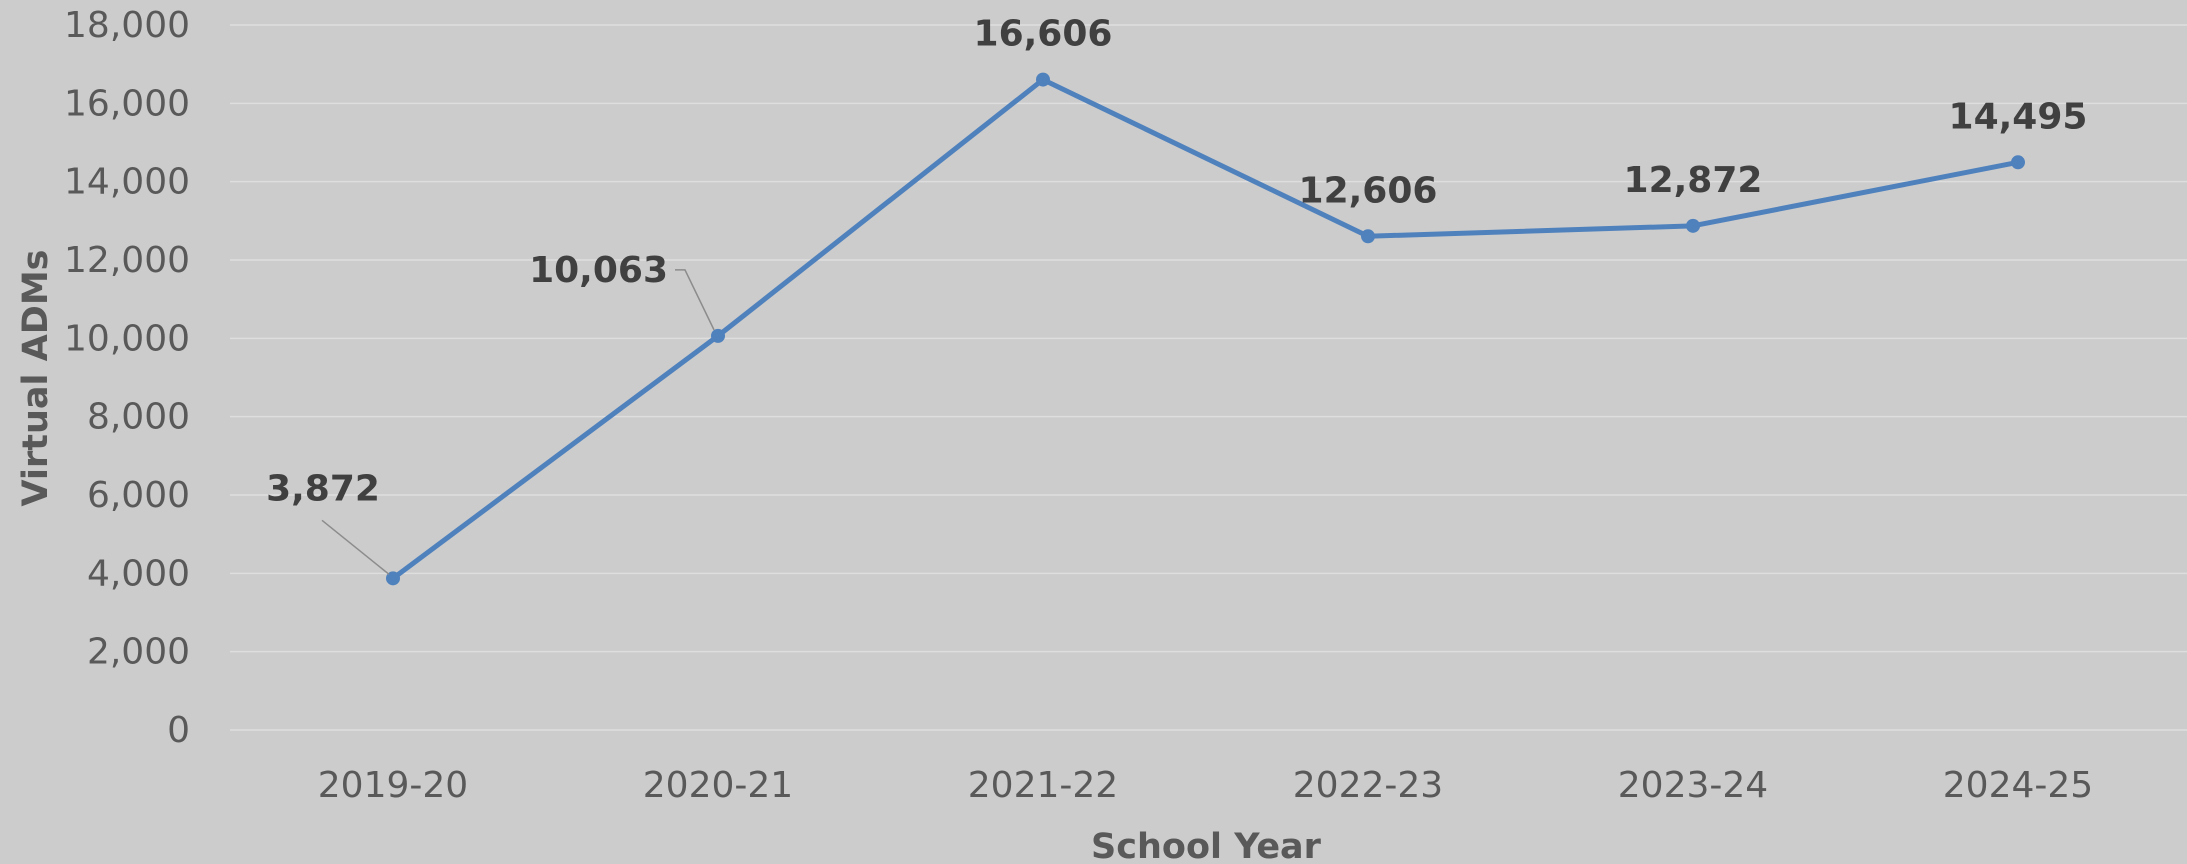 The image size is (2187, 864). I want to click on y-axis-title: Virtual ADMs, so click(36, 378).